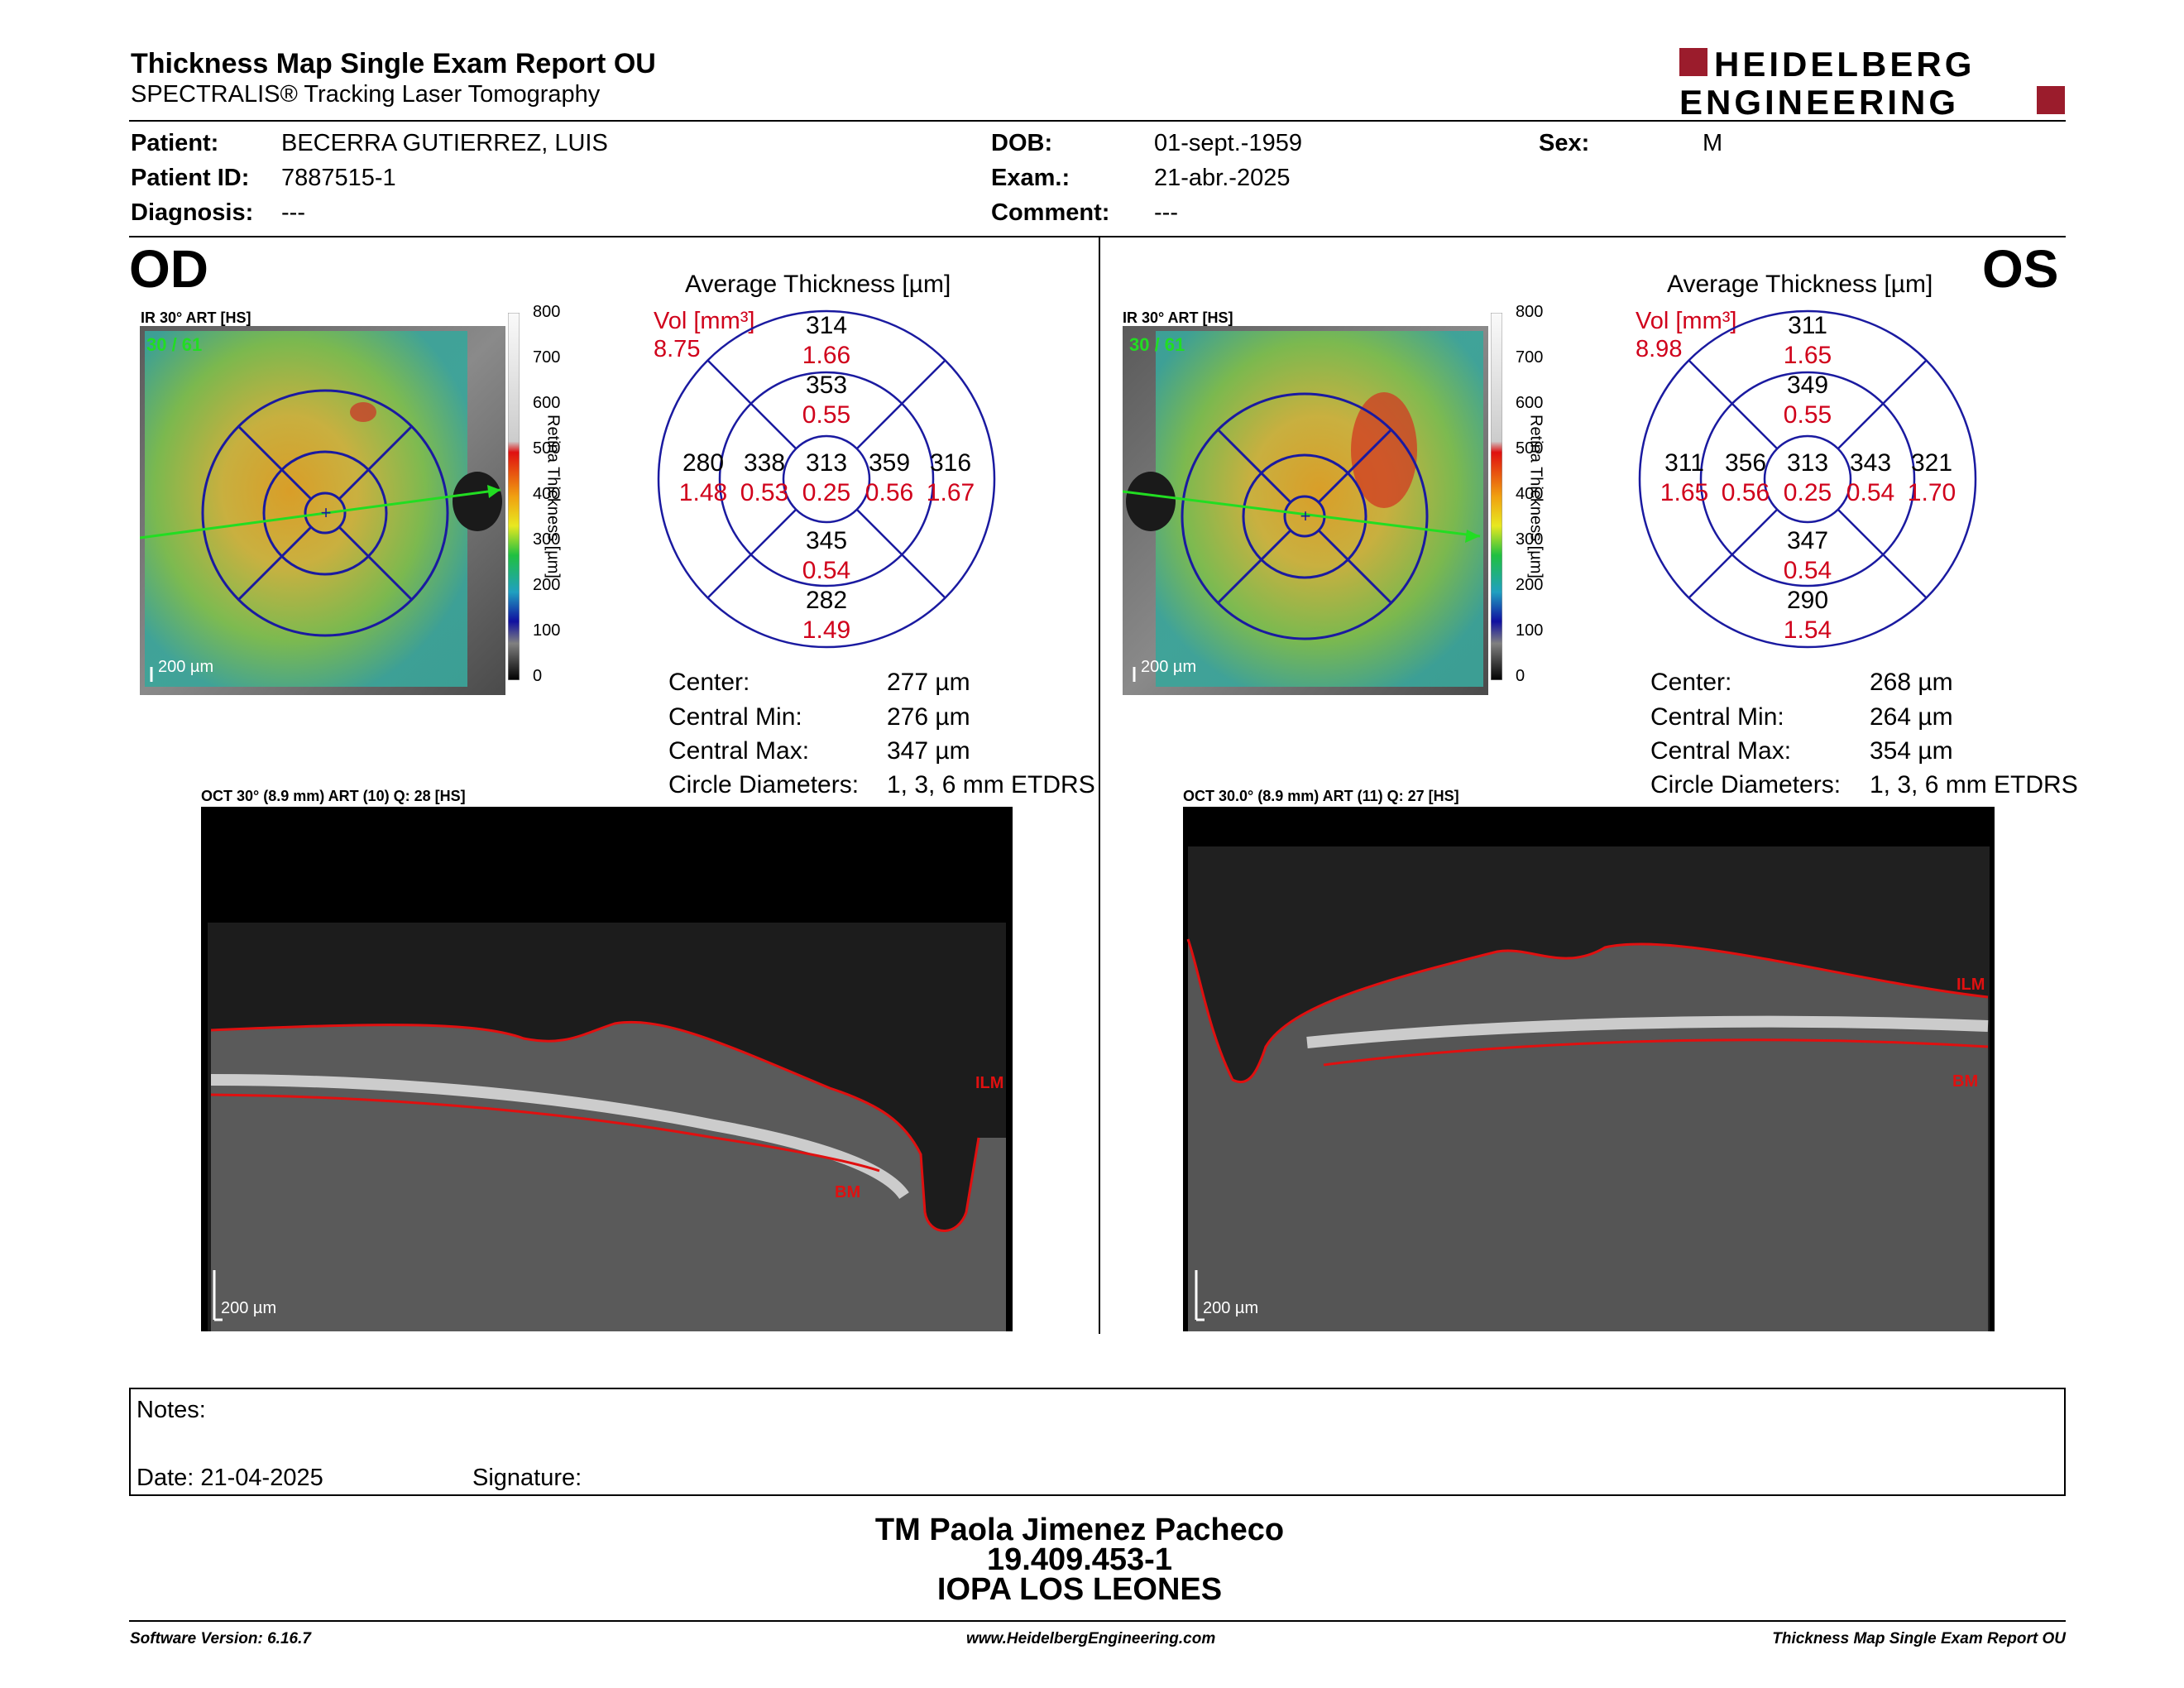 The image size is (2184, 1688). I want to click on od-colorbar-ticks: 800 700 600 500 400 300 200 100 0, so click(544, 494).